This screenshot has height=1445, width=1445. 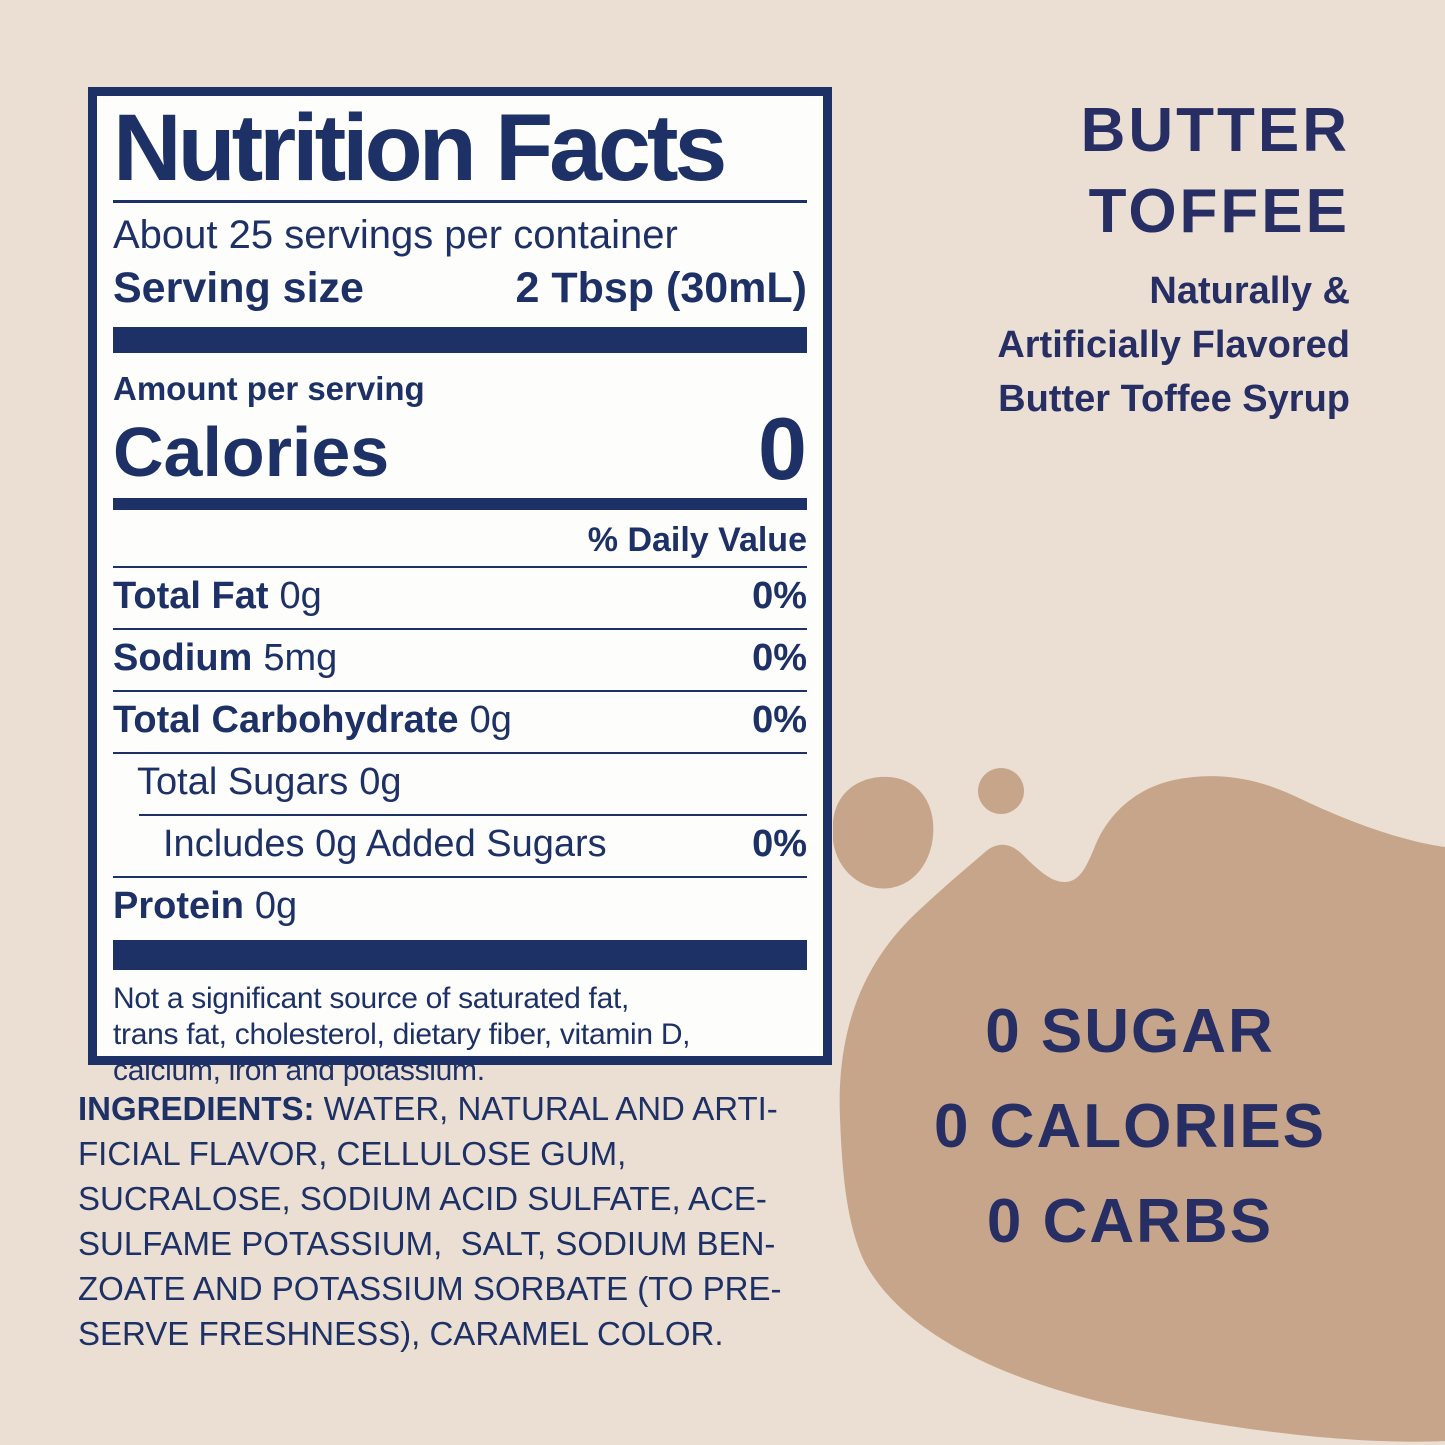 I want to click on splash-droplet, so click(x=1001, y=791).